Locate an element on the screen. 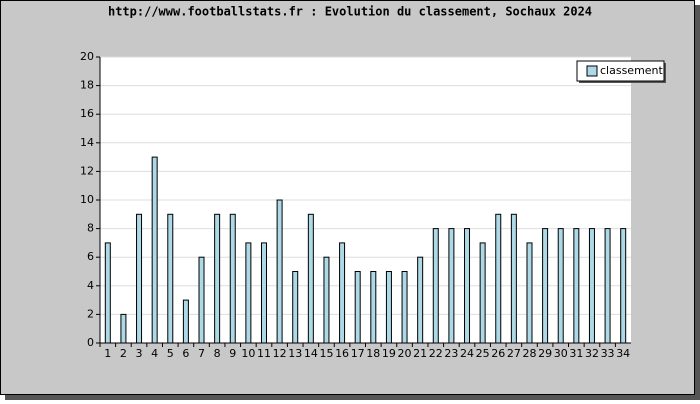  y-tick-label: 6 is located at coordinates (90, 256).